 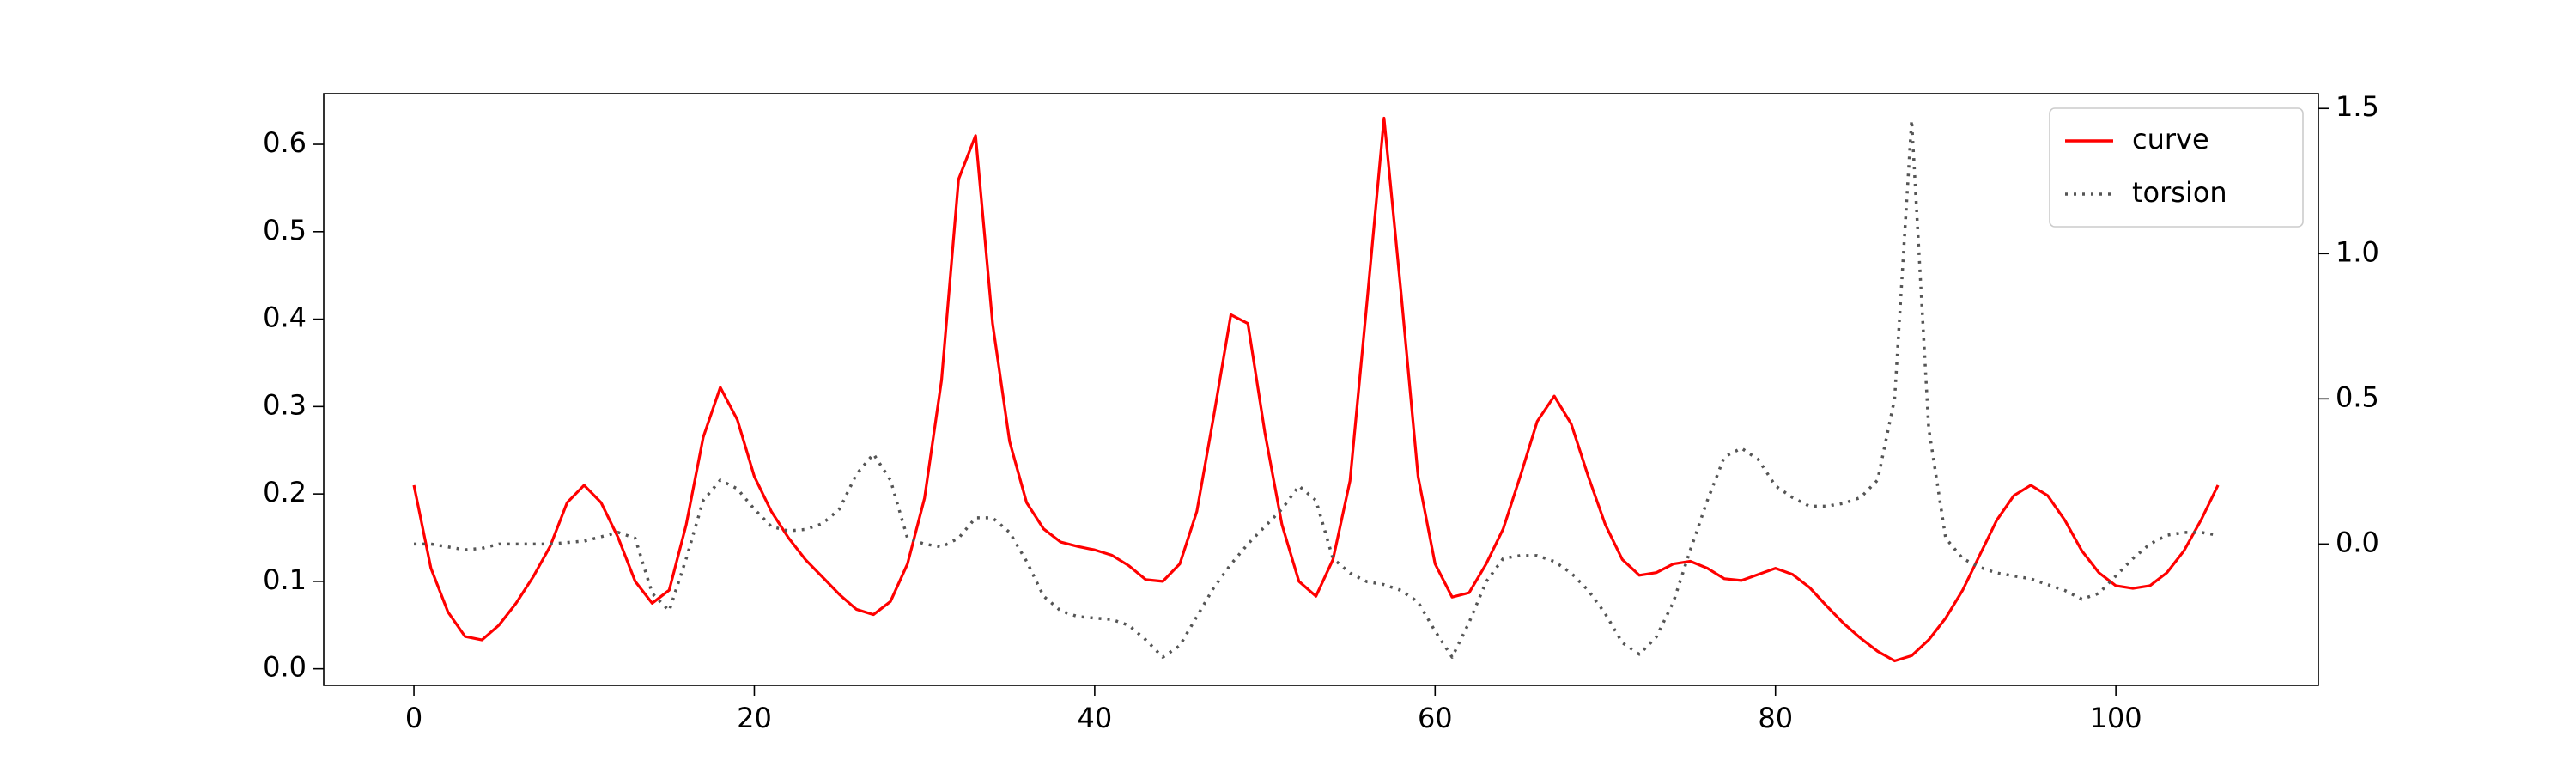 What do you see at coordinates (1436, 718) in the screenshot?
I see `x-tick-label: 60` at bounding box center [1436, 718].